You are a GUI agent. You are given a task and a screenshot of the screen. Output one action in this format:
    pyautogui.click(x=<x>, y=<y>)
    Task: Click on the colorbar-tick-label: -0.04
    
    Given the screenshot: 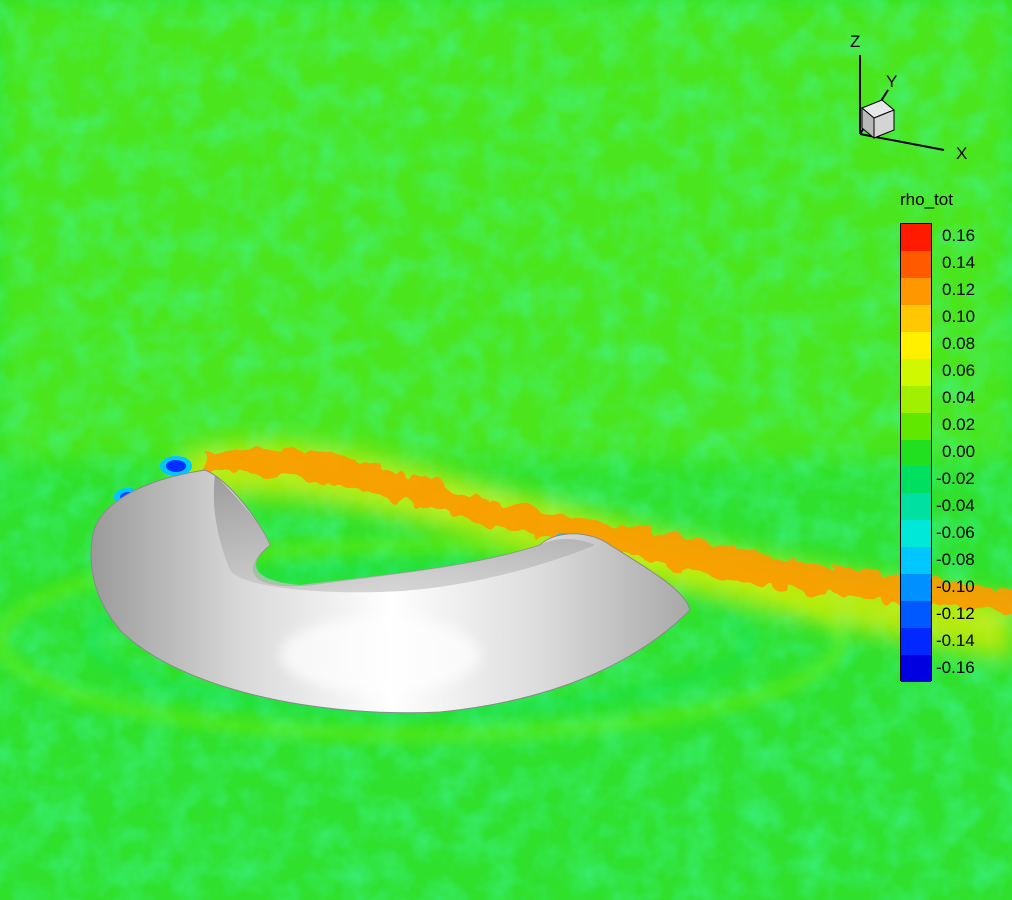 What is the action you would take?
    pyautogui.click(x=955, y=505)
    